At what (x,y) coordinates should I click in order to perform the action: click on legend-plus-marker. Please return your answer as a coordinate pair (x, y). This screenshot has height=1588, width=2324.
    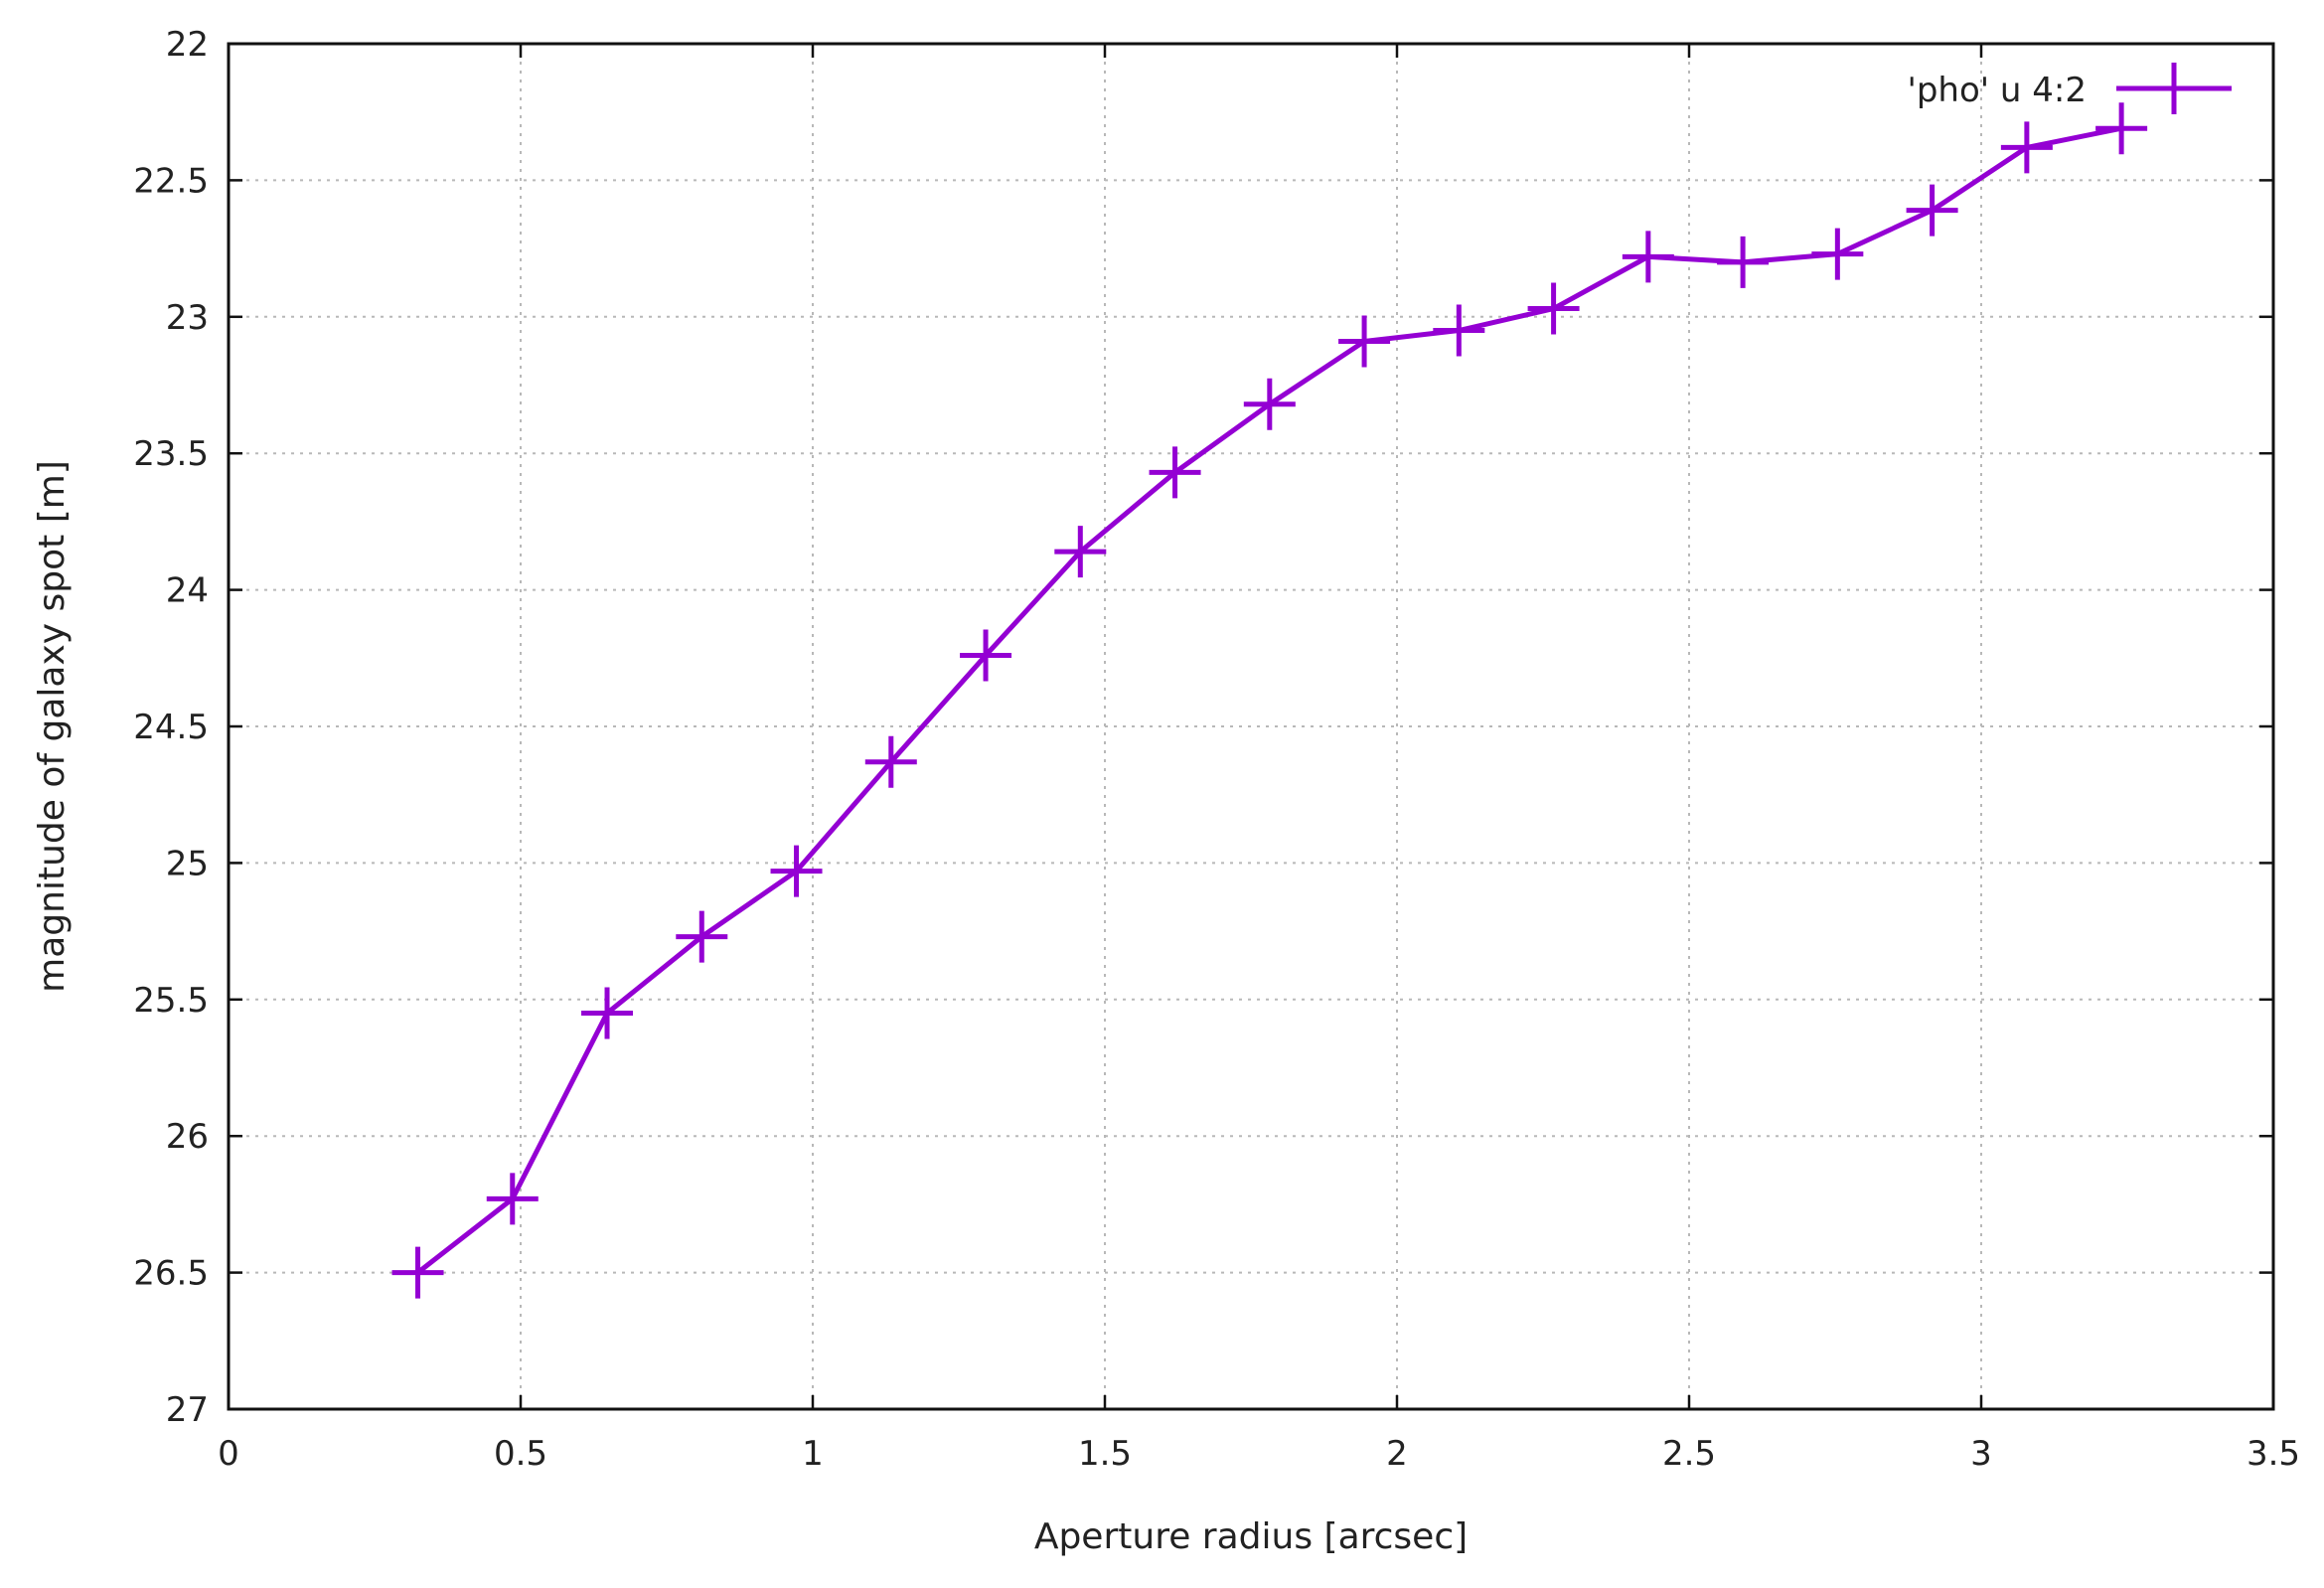
    Looking at the image, I should click on (2174, 89).